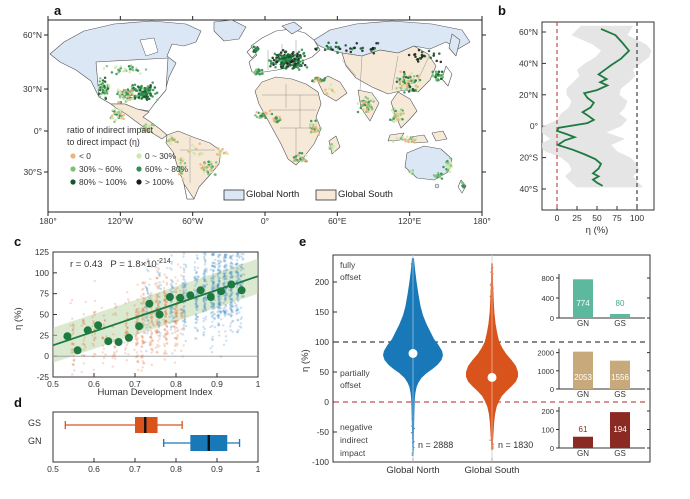 This screenshot has height=499, width=690. Describe the element at coordinates (492, 470) in the screenshot. I see `cat-global-south: Global South` at that location.